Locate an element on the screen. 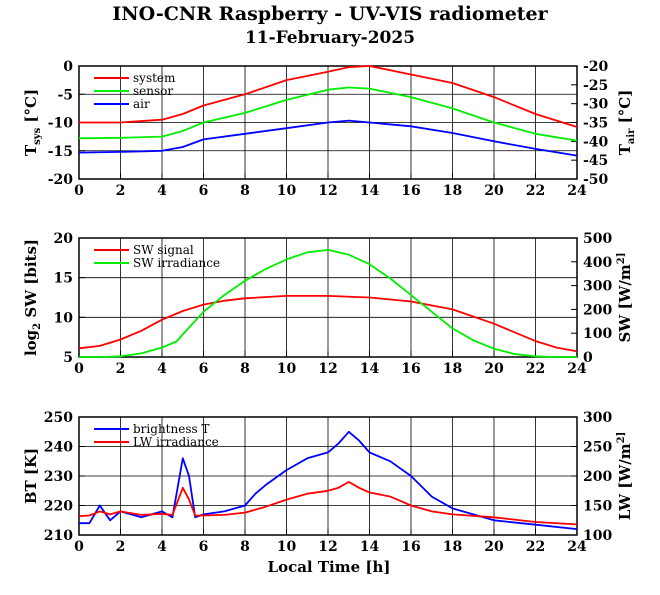  y-right-tick-label: 400 is located at coordinates (597, 263).